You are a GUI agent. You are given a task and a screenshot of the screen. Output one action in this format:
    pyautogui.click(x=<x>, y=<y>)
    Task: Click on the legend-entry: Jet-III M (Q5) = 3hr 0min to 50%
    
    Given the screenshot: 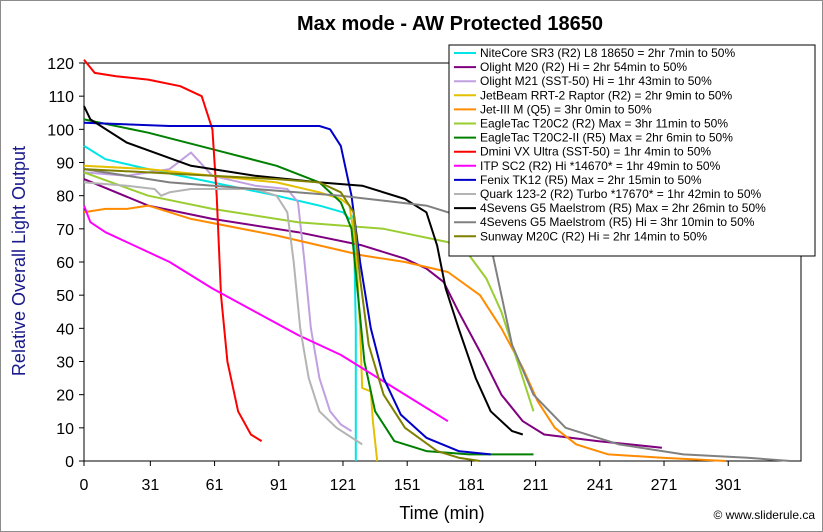 What is the action you would take?
    pyautogui.click(x=566, y=109)
    